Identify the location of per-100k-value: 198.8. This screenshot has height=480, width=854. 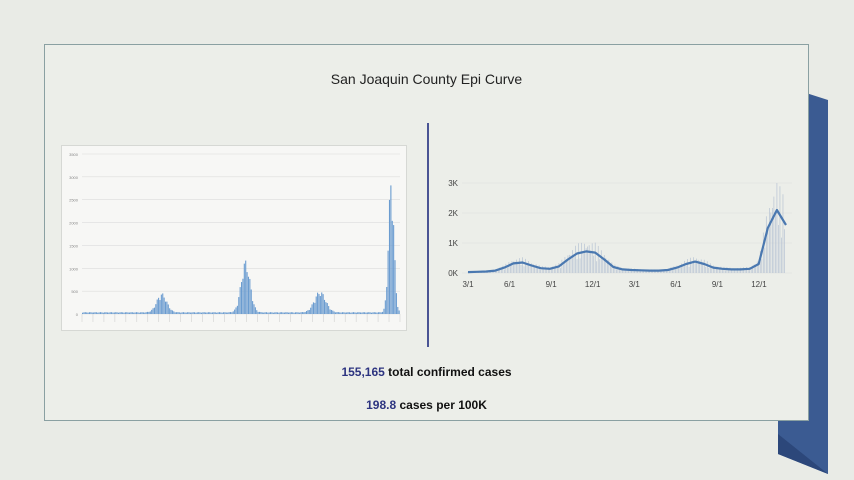
(381, 405).